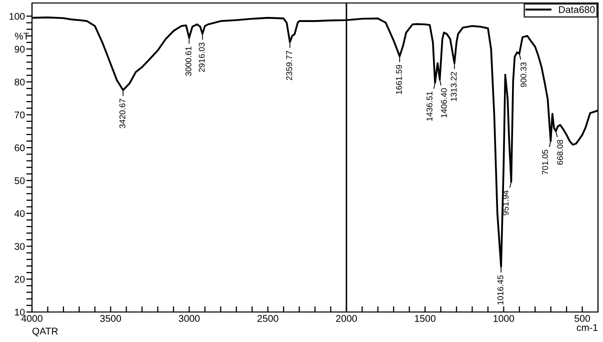  I want to click on annotation: 668.08, so click(560, 152).